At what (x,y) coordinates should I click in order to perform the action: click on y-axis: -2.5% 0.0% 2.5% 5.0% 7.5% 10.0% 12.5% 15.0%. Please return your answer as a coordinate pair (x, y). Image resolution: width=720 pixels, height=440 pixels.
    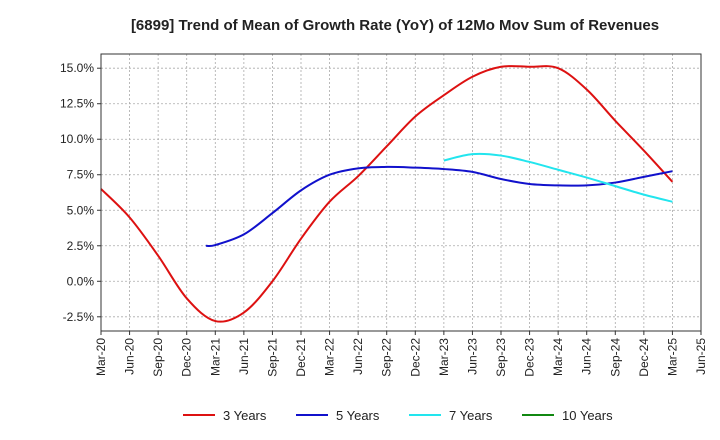
    Looking at the image, I should click on (80, 192).